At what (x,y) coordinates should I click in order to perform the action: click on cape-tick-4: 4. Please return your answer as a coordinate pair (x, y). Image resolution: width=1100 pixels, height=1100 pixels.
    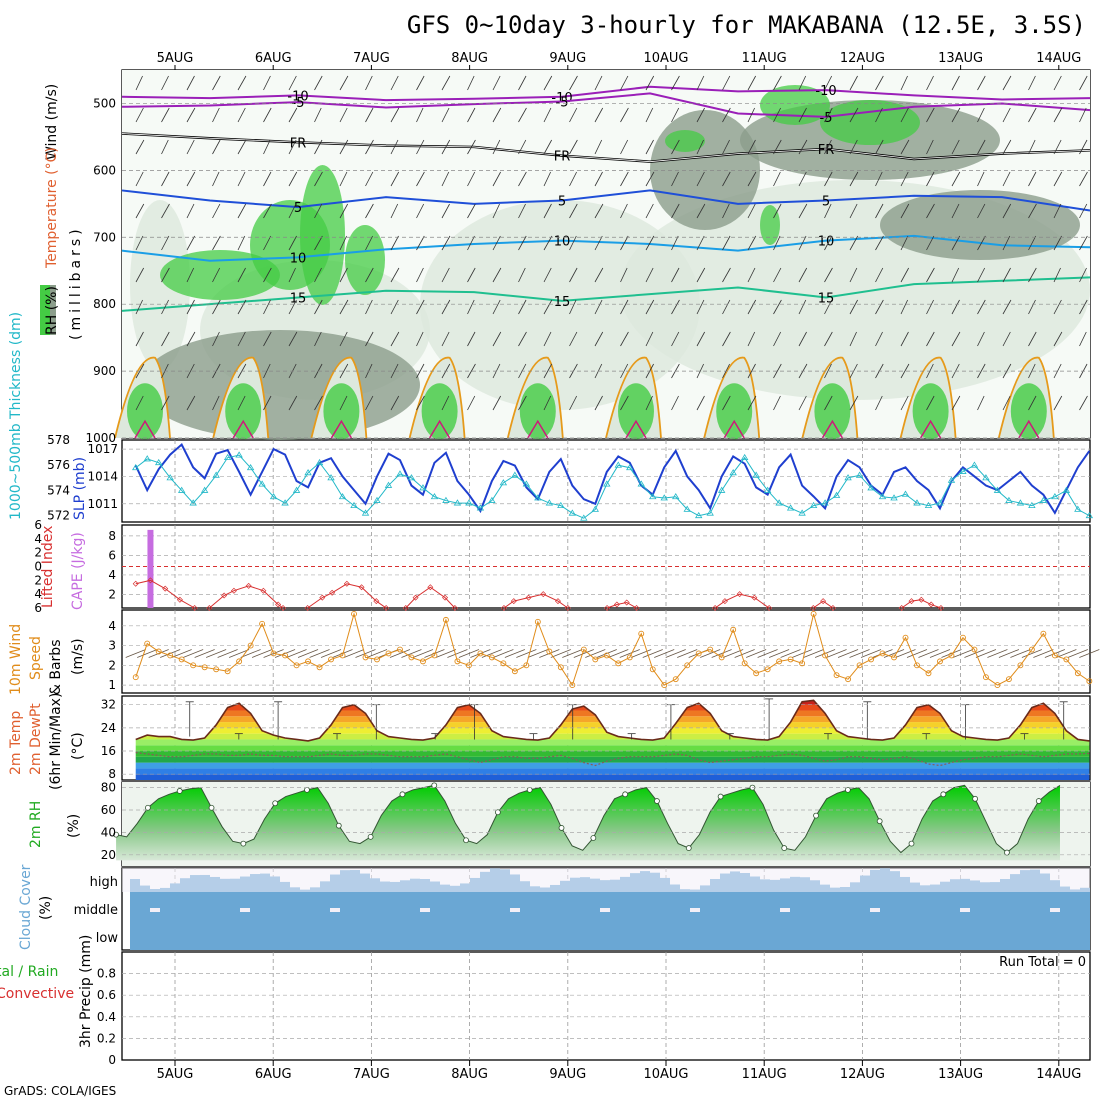
    Looking at the image, I should click on (112, 575).